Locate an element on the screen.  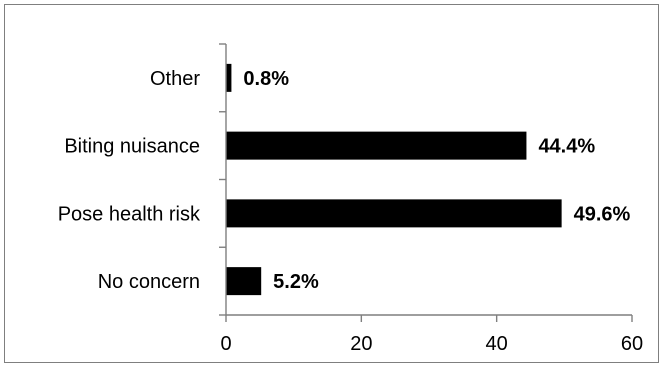
category-label: No concern is located at coordinates (149, 282).